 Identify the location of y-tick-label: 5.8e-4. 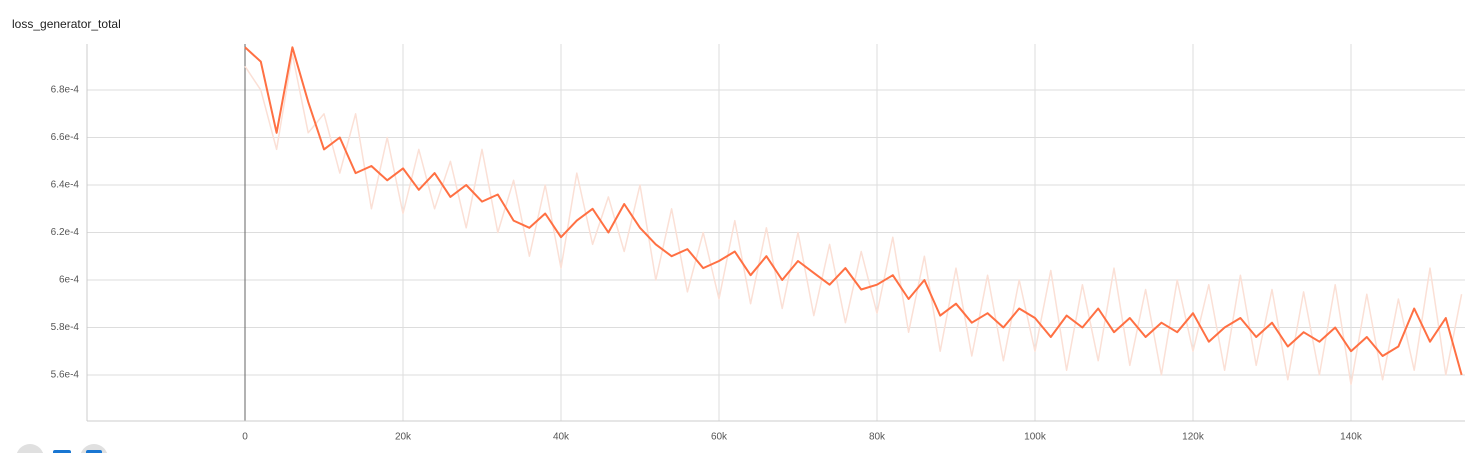
(65, 327).